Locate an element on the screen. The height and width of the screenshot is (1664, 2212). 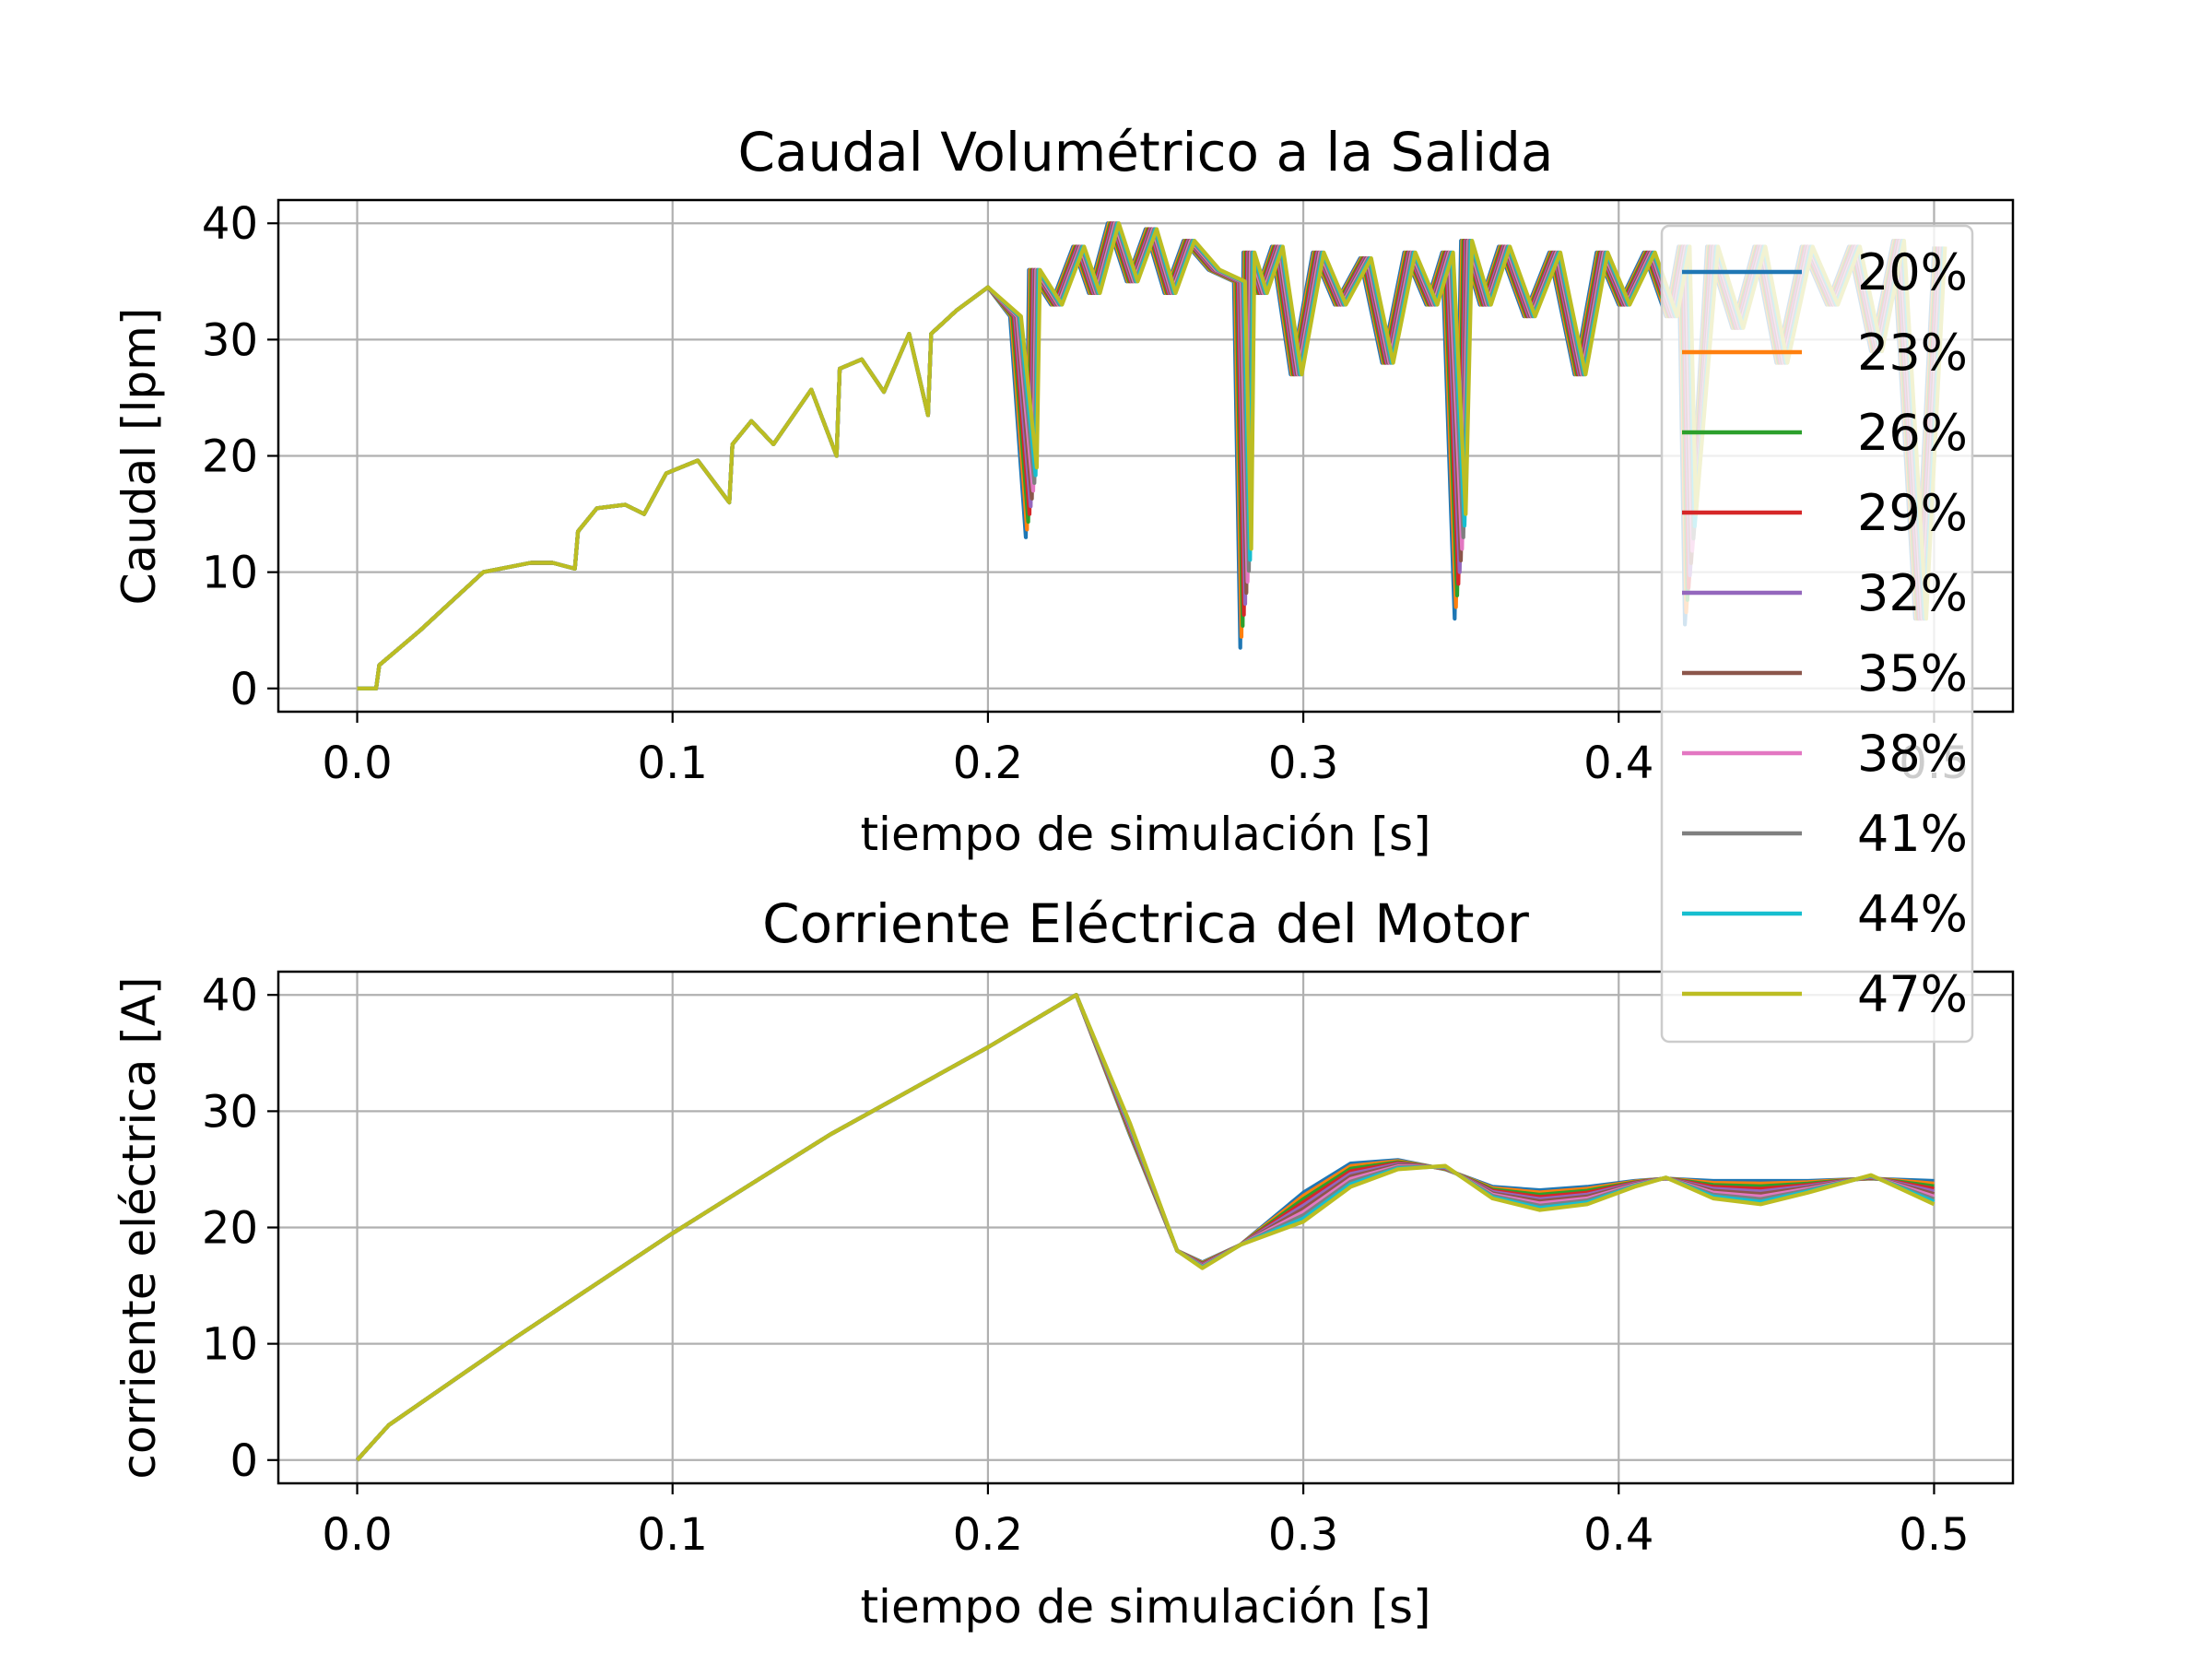
legend-label: 38% is located at coordinates (1912, 754).